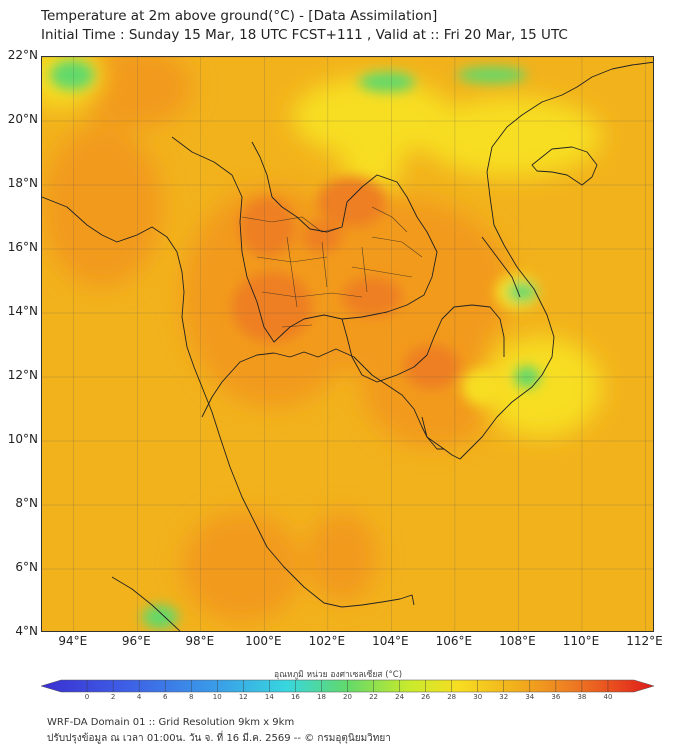 The height and width of the screenshot is (756, 676). What do you see at coordinates (644, 641) in the screenshot?
I see `lon-label: 112°E` at bounding box center [644, 641].